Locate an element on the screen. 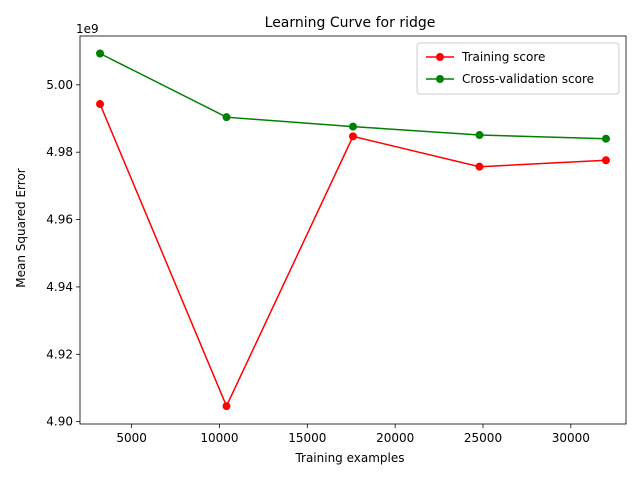  x-axis-title: Training examples is located at coordinates (349, 458).